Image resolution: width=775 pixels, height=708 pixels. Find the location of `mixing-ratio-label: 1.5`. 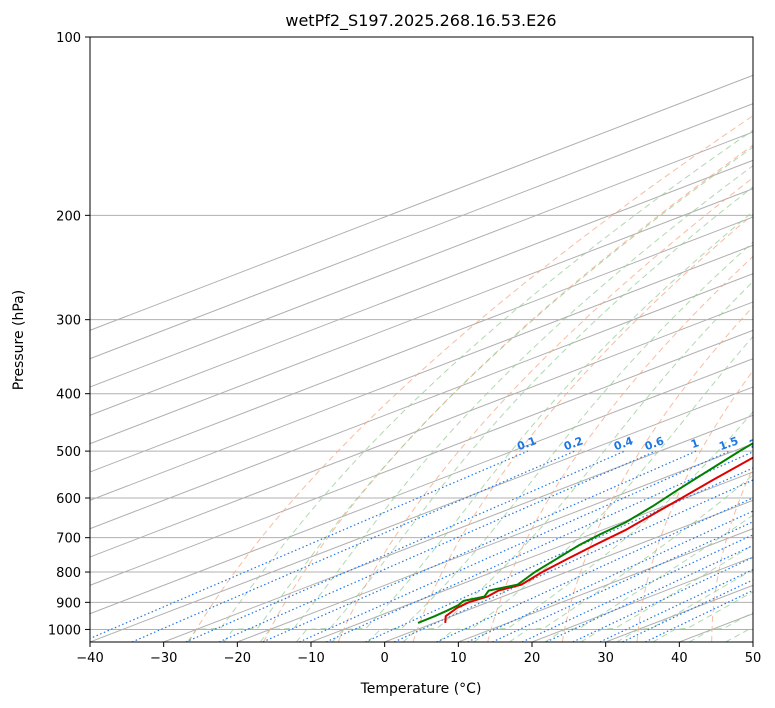

mixing-ratio-label: 1.5 is located at coordinates (728, 443).